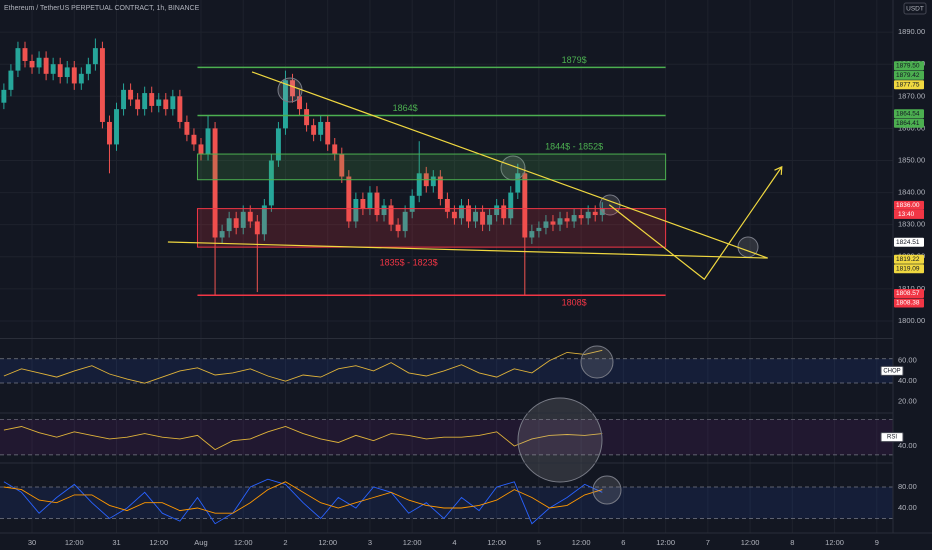 This screenshot has width=932, height=550. Describe the element at coordinates (32, 542) in the screenshot. I see `x-tick-label: 30` at that location.